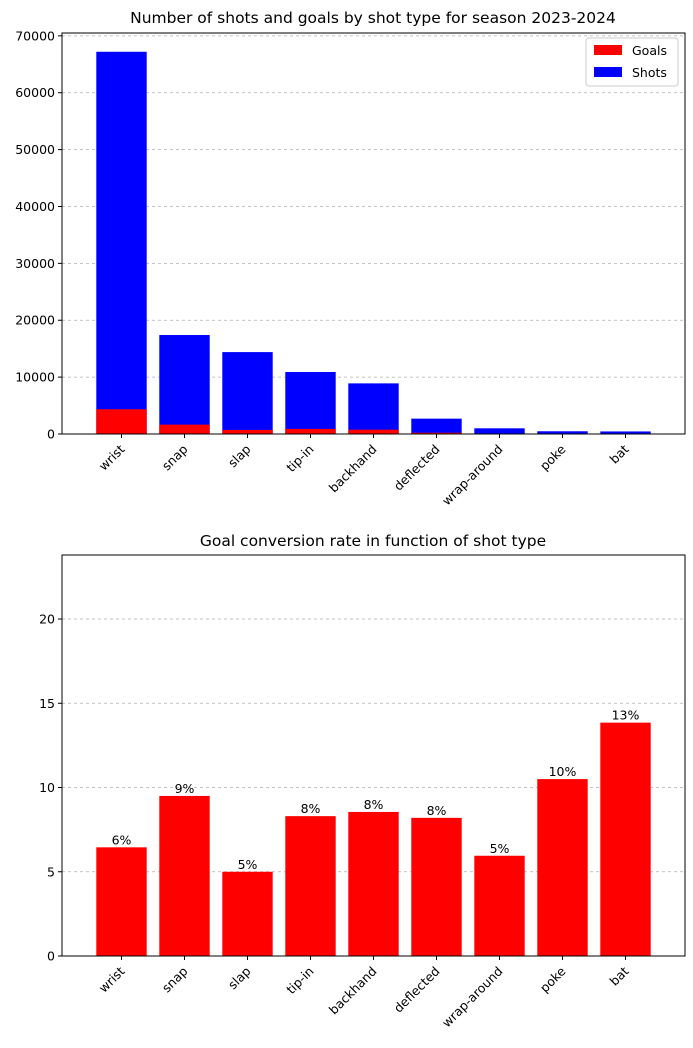 This screenshot has width=693, height=1048. I want to click on bar-goals-snap, so click(184, 429).